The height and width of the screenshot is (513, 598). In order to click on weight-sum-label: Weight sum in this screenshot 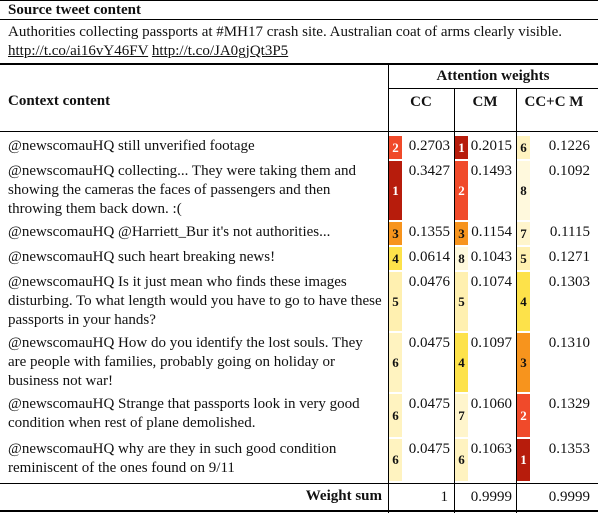, I will do `click(343, 496)`.